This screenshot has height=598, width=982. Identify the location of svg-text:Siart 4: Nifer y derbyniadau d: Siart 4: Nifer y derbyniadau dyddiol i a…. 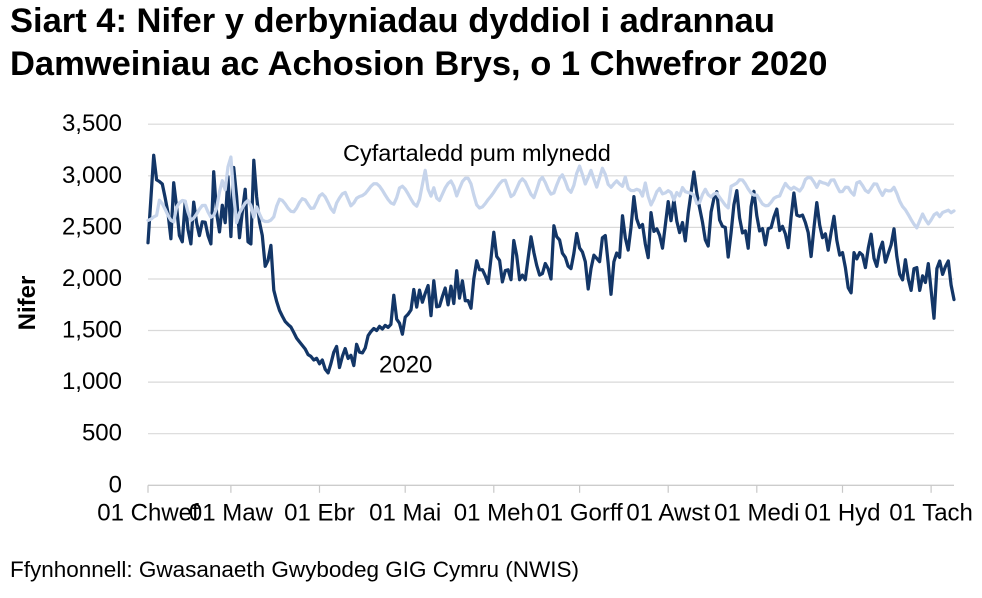
(392, 21).